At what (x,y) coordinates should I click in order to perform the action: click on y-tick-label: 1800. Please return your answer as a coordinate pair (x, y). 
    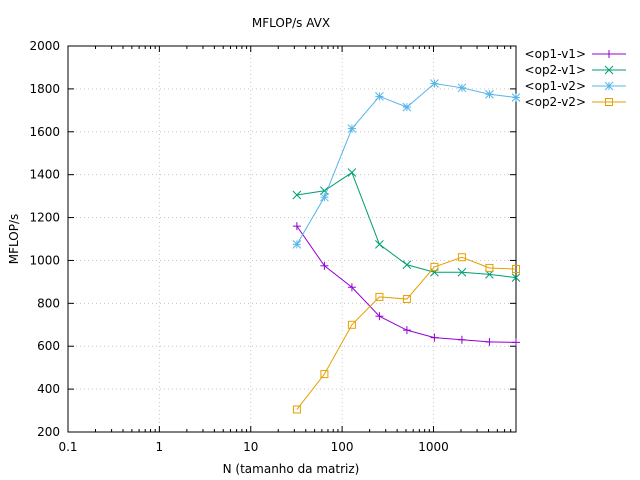
    Looking at the image, I should click on (44, 89).